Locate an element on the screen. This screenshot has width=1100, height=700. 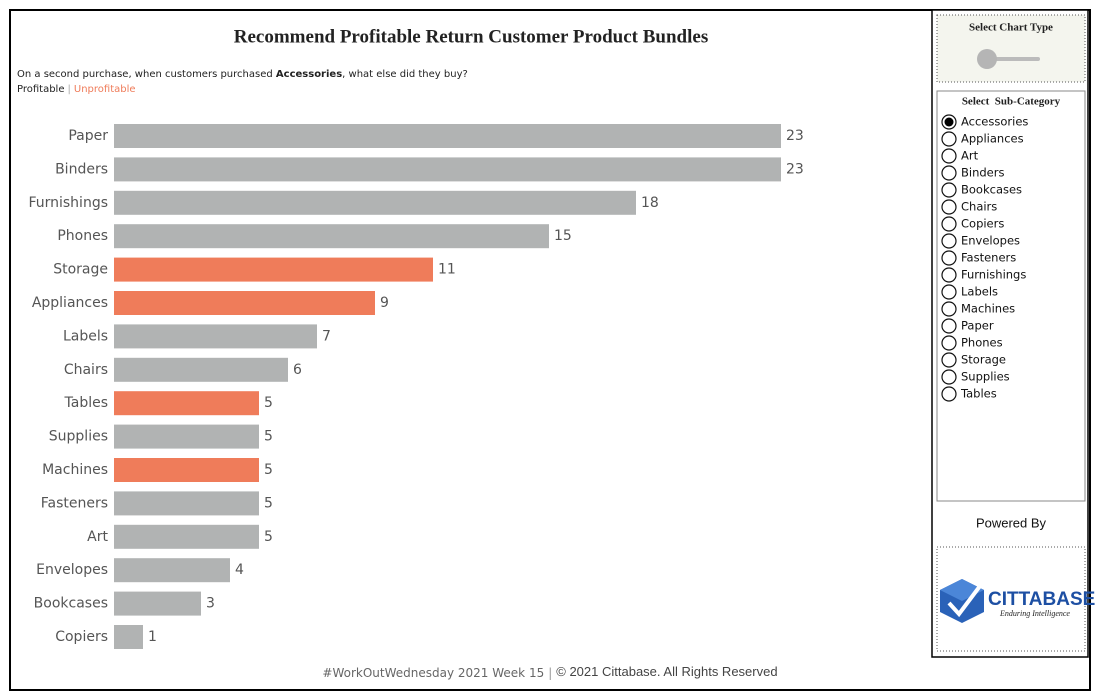
legend-entry: Unprofitable is located at coordinates (105, 89).